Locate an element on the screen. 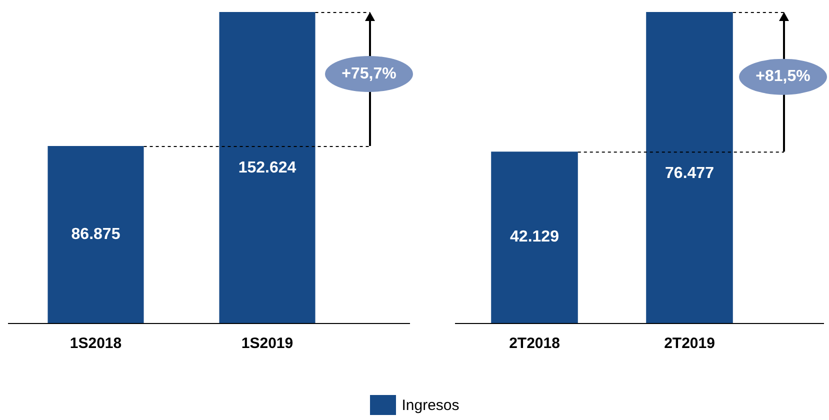 Image resolution: width=829 pixels, height=420 pixels. data-label: 76.477 is located at coordinates (689, 173).